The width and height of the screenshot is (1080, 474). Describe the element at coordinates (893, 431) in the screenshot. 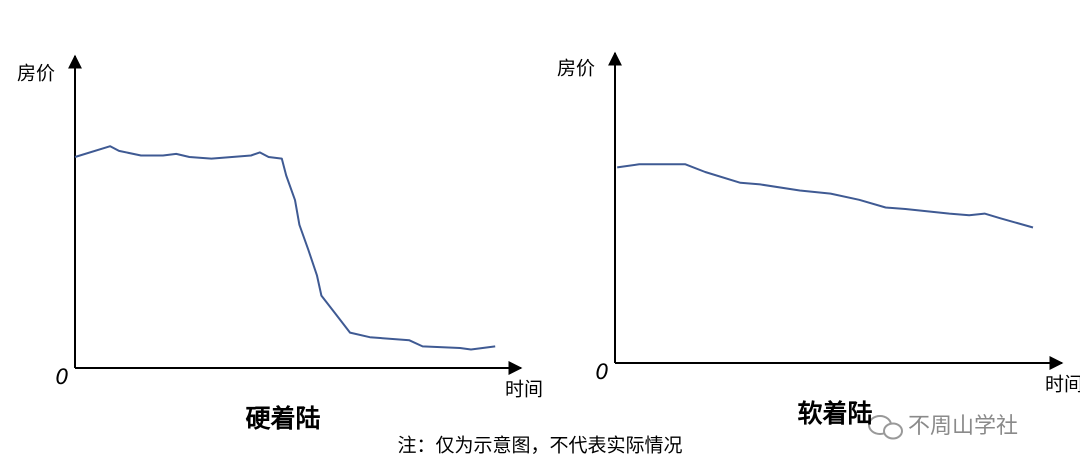

I see `watermark-icon` at that location.